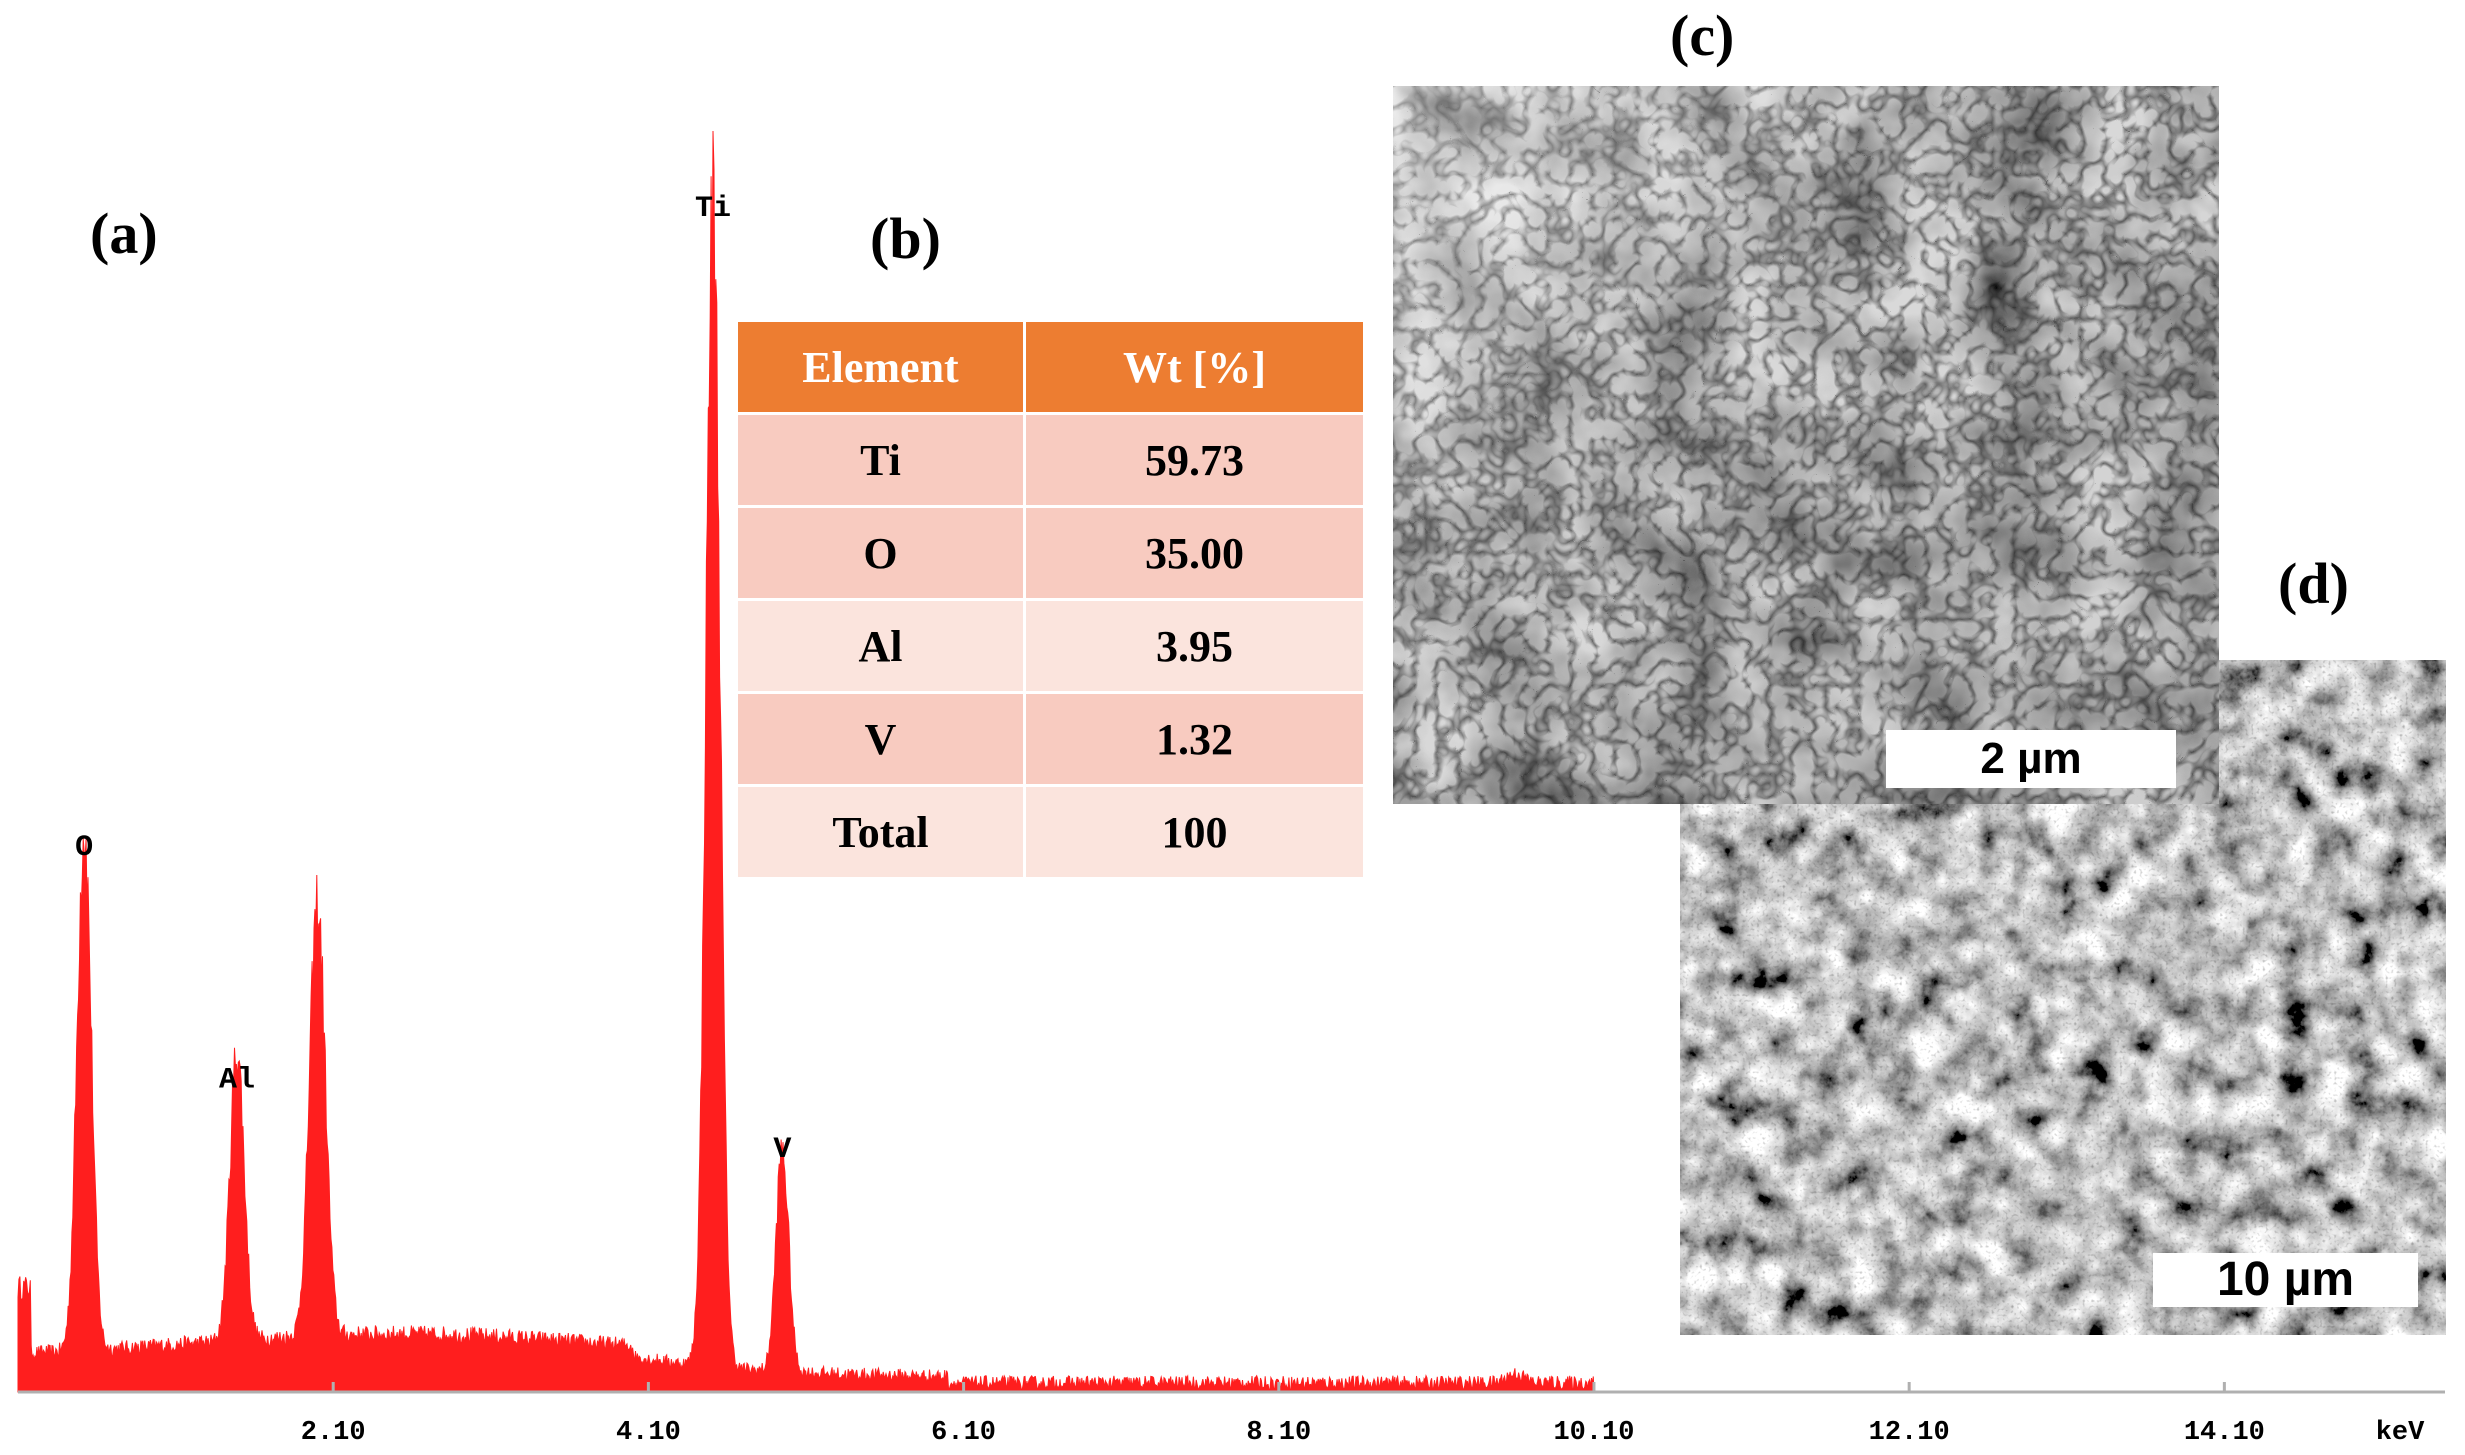  Describe the element at coordinates (2063, 997) in the screenshot. I see `sem-image-d` at that location.